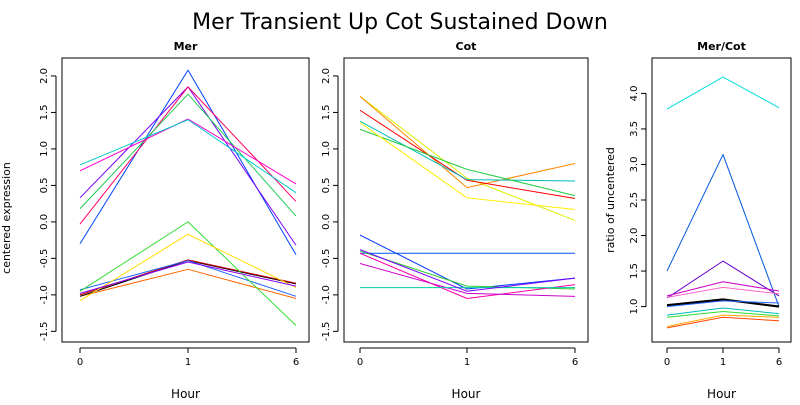  Describe the element at coordinates (721, 46) in the screenshot. I see `panel-title: Mer/Cot` at that location.